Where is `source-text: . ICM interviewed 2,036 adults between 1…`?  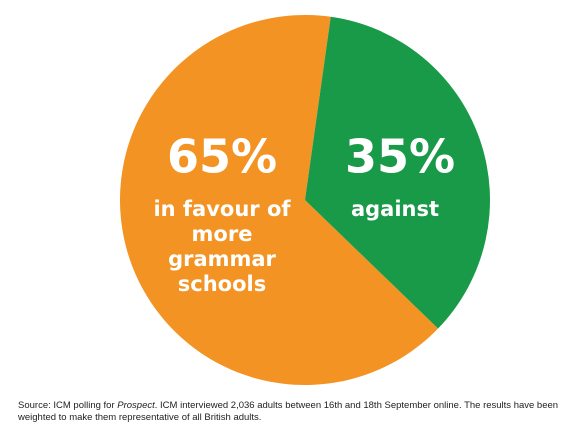
source-text: . ICM interviewed 2,036 adults between 1… is located at coordinates (288, 411).